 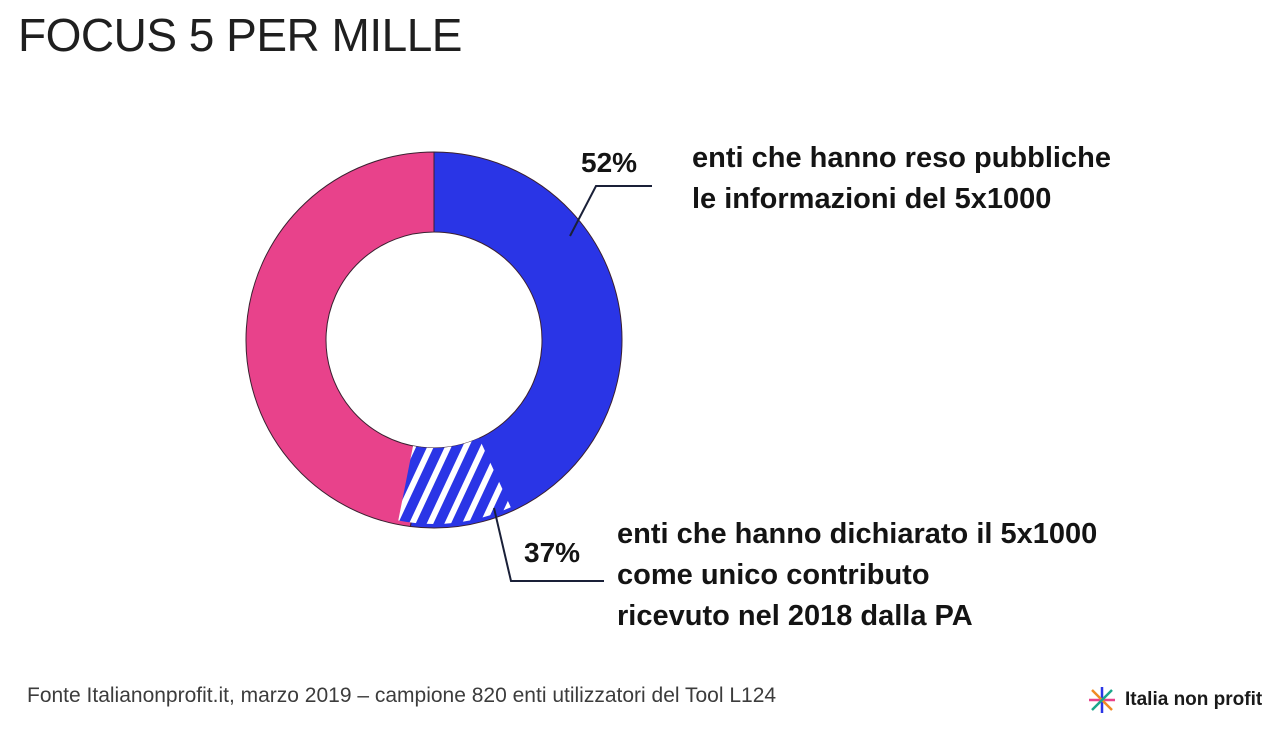 What do you see at coordinates (901, 158) in the screenshot?
I see `description-line: enti che hanno reso pubbliche` at bounding box center [901, 158].